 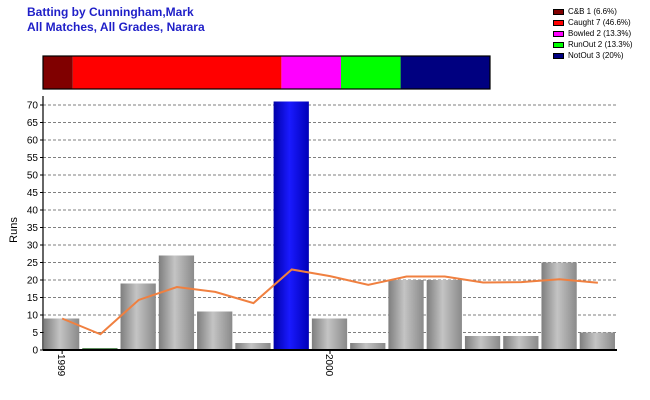 I want to click on breakdown-segment-notout, so click(x=445, y=72).